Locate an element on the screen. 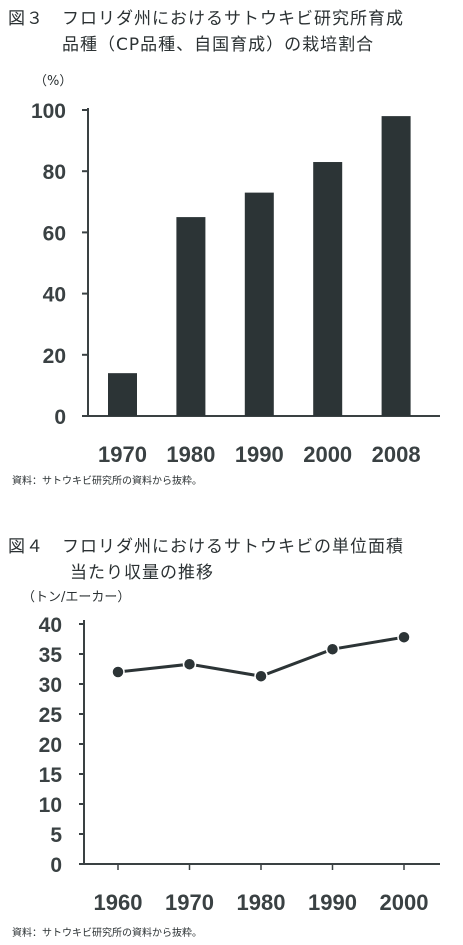 The image size is (463, 945). bar-x-tick-label: 1980 is located at coordinates (190, 454).